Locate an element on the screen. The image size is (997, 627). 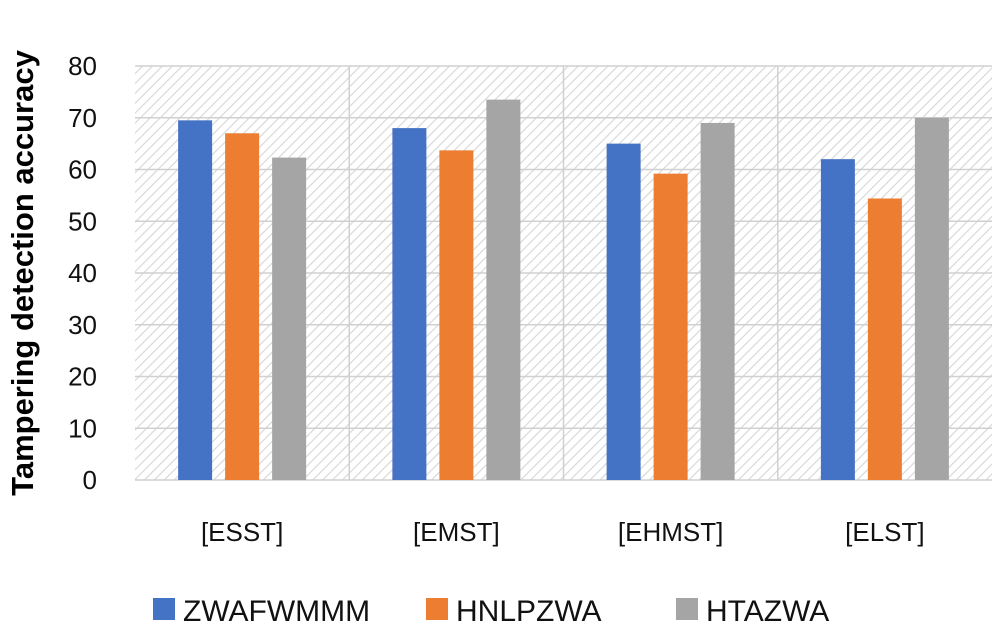
y-tick-label: 60 is located at coordinates (82, 170).